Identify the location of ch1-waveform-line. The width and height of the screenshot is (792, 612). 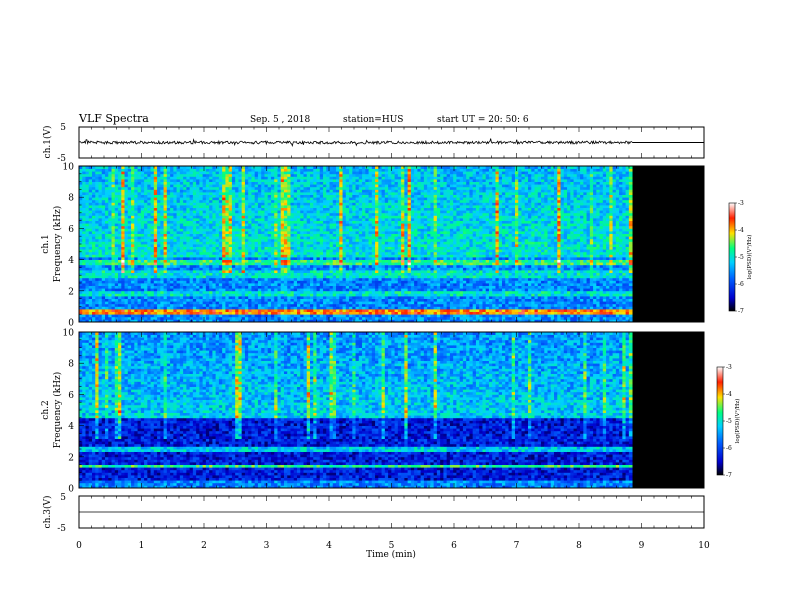
(355, 143).